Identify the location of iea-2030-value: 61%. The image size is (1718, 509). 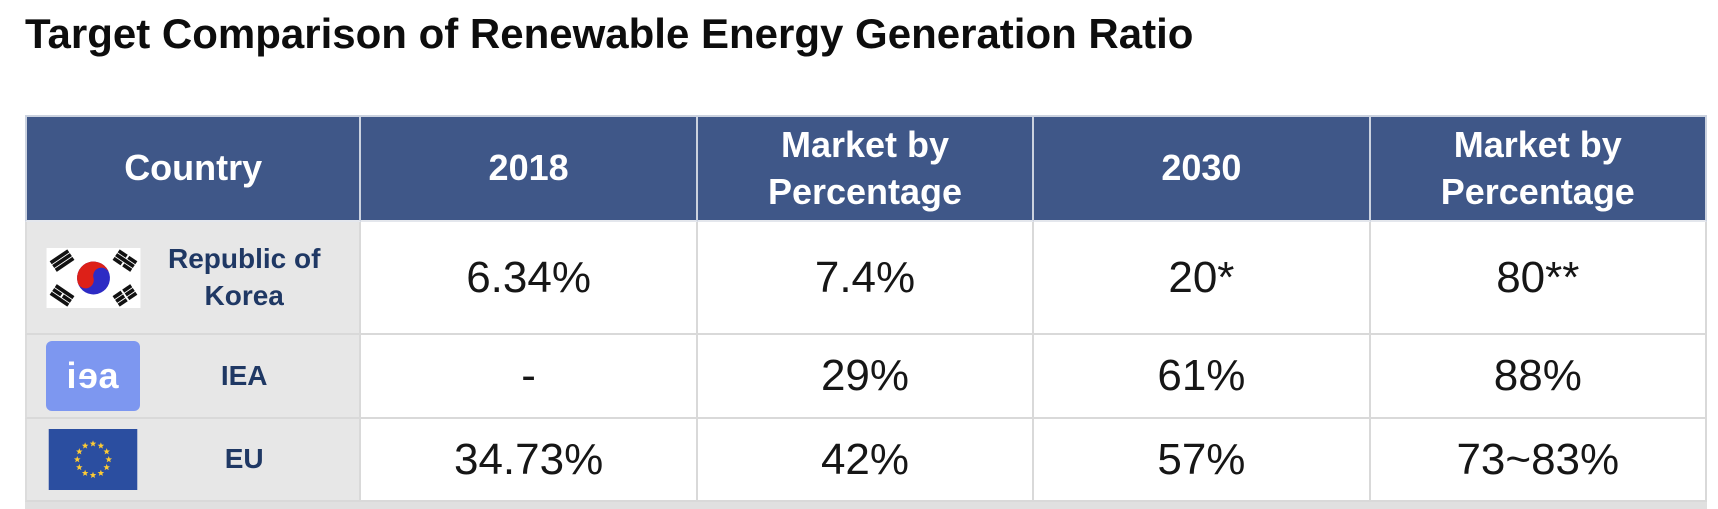
(1202, 377).